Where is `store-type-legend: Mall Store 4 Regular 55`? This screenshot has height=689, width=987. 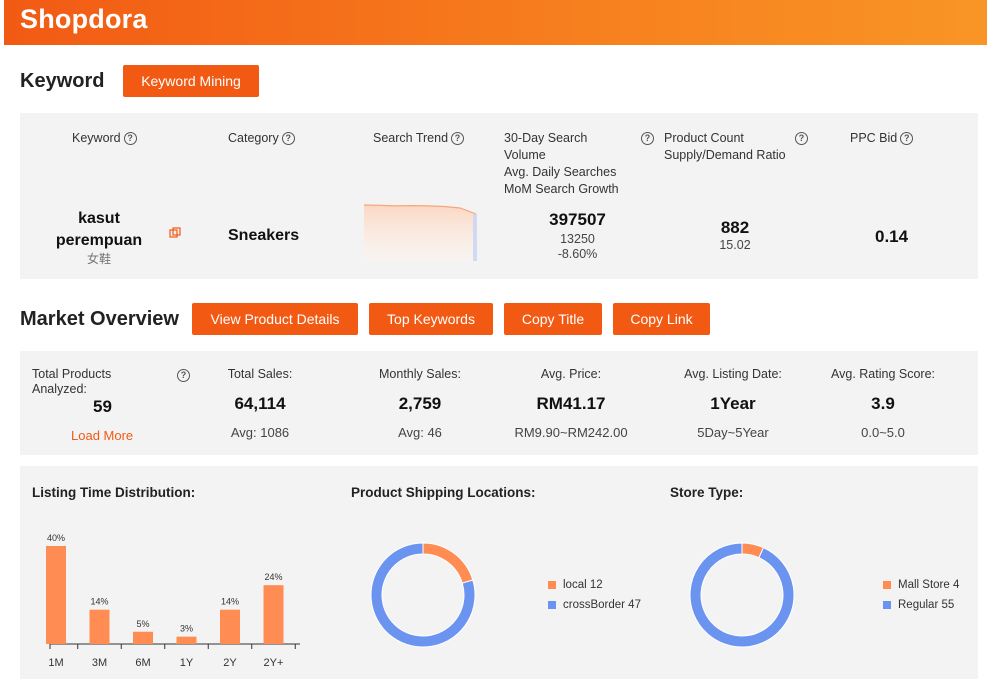 store-type-legend: Mall Store 4 Regular 55 is located at coordinates (921, 595).